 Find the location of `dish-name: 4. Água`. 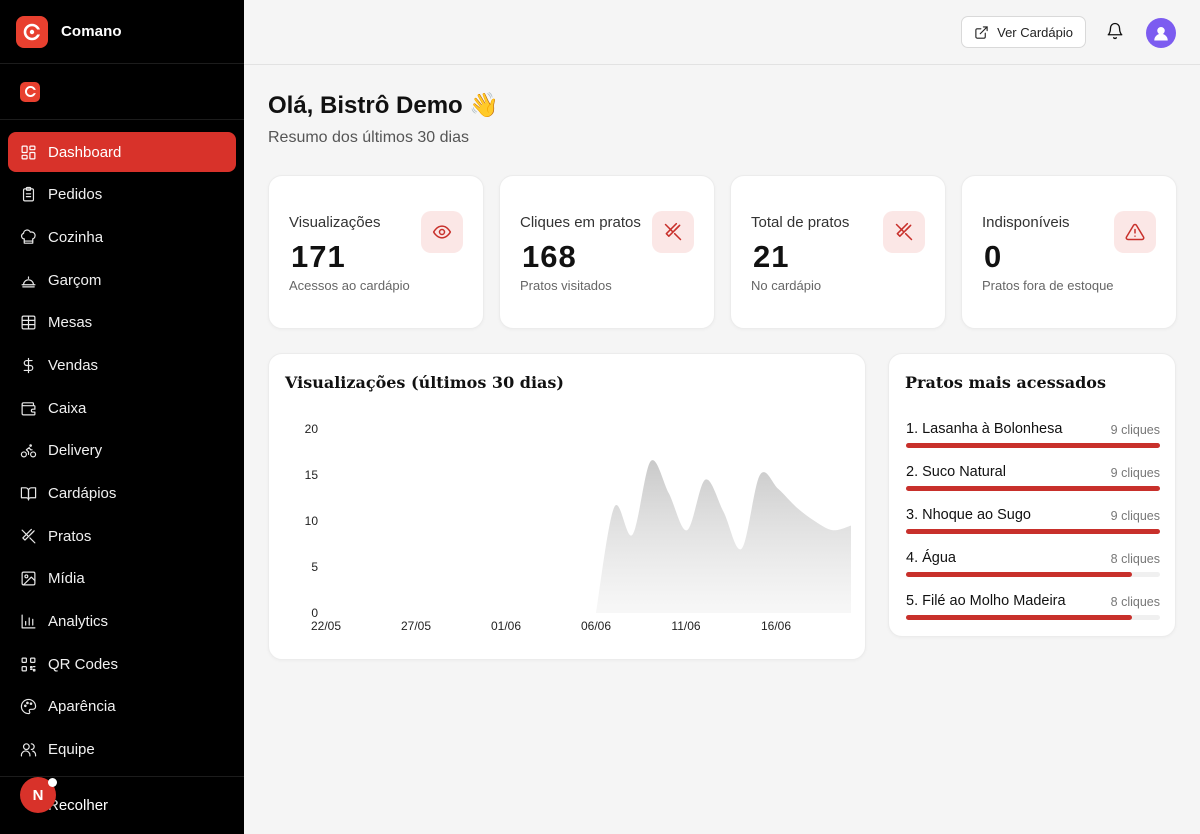

dish-name: 4. Água is located at coordinates (931, 558).